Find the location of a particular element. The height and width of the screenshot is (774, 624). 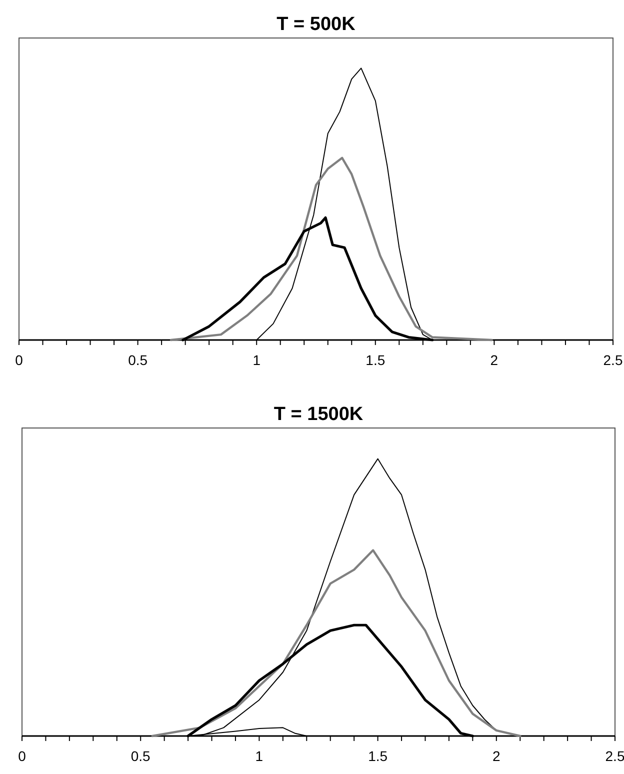

chart-title: T = 500K is located at coordinates (316, 24).